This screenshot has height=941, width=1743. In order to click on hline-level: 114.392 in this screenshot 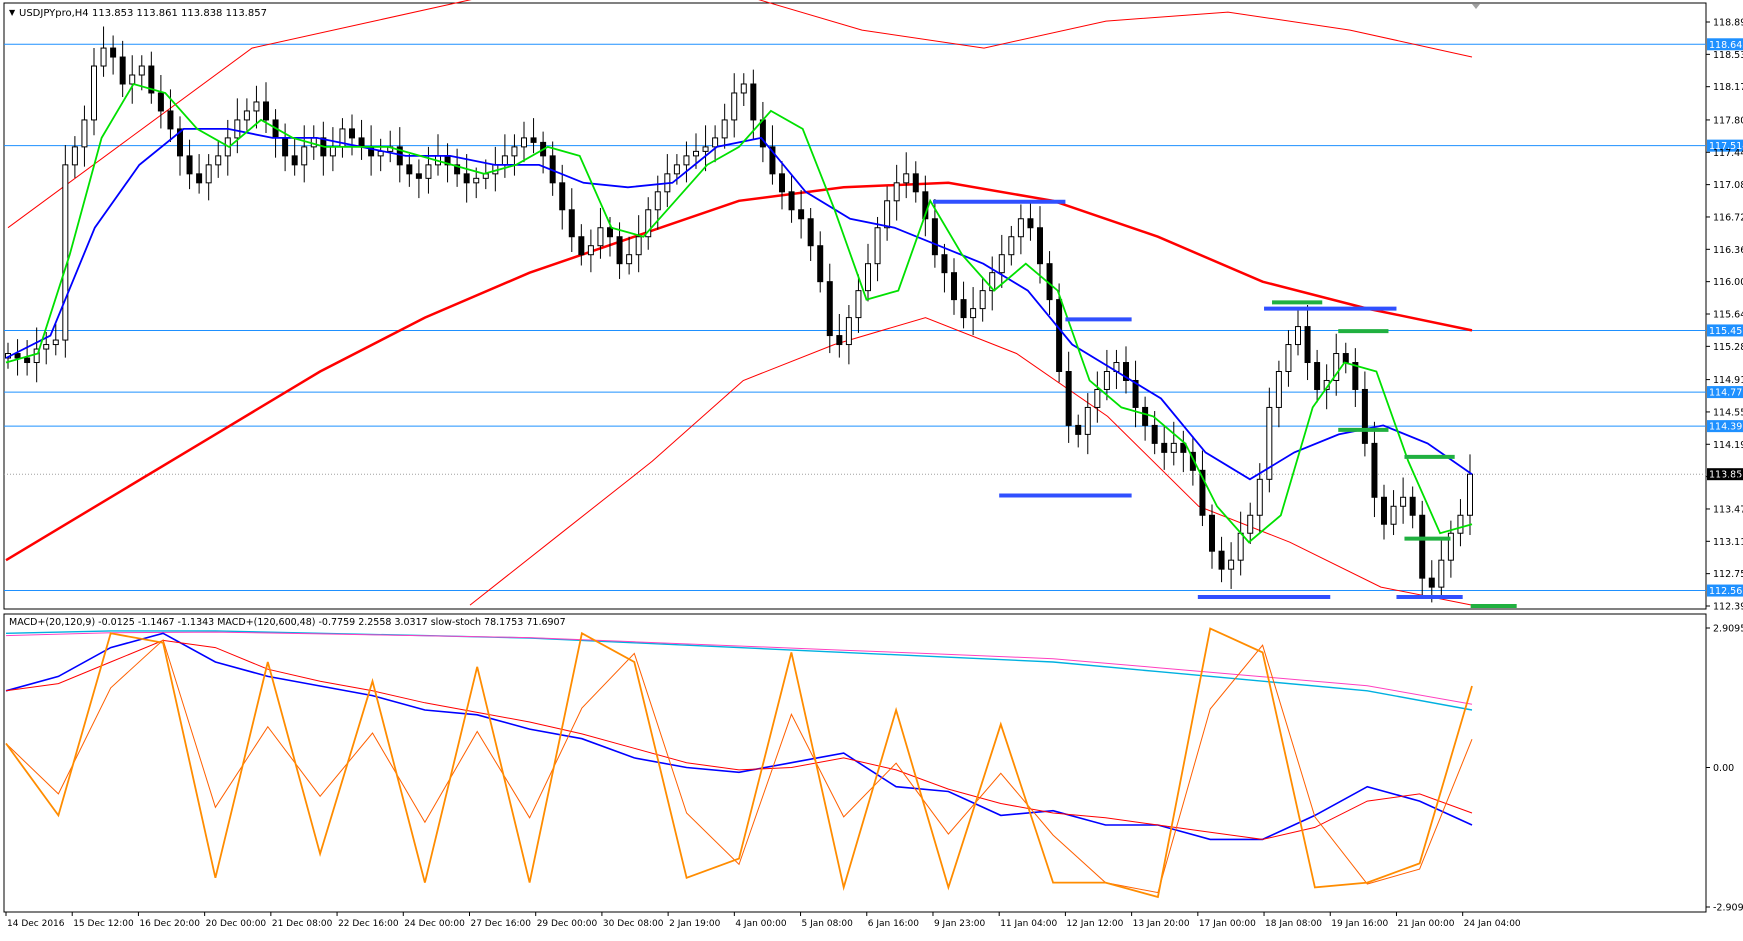, I will do `click(873, 426)`.